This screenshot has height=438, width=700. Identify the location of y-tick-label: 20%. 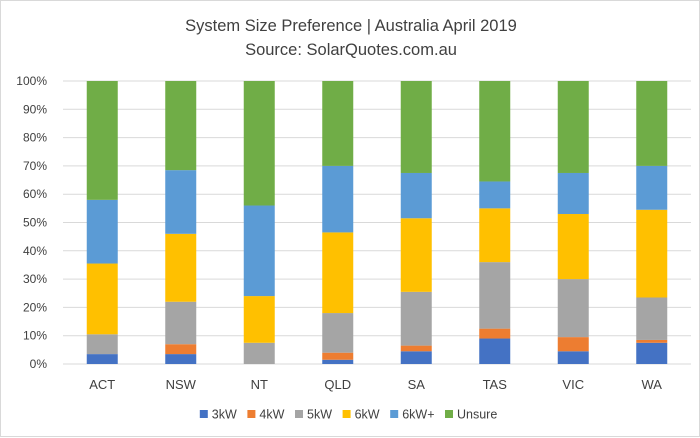
(35, 307).